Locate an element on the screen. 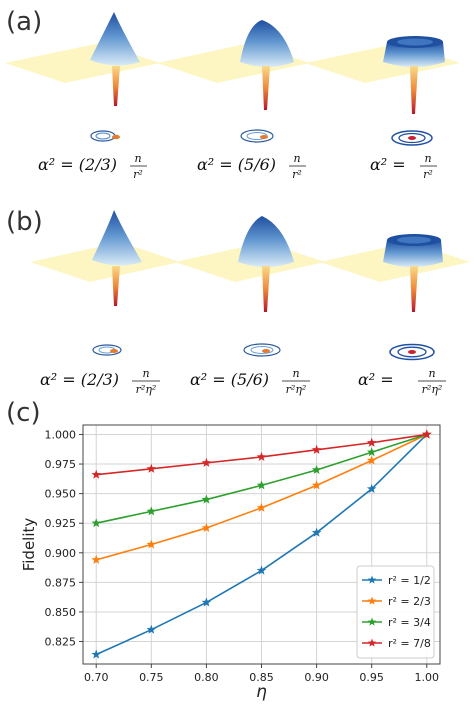 The width and height of the screenshot is (474, 709). contour-a2 is located at coordinates (257, 136).